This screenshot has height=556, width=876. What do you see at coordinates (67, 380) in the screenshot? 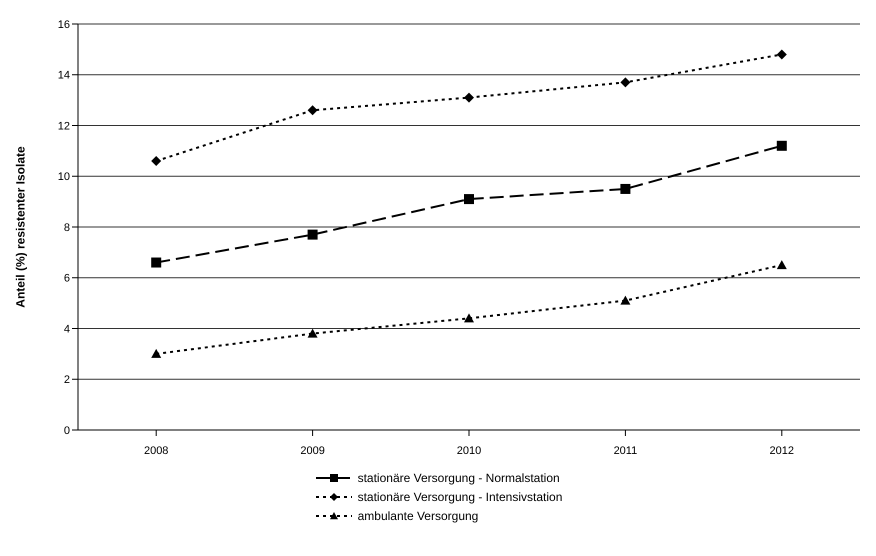
I see `y-tick-label: 2` at bounding box center [67, 380].